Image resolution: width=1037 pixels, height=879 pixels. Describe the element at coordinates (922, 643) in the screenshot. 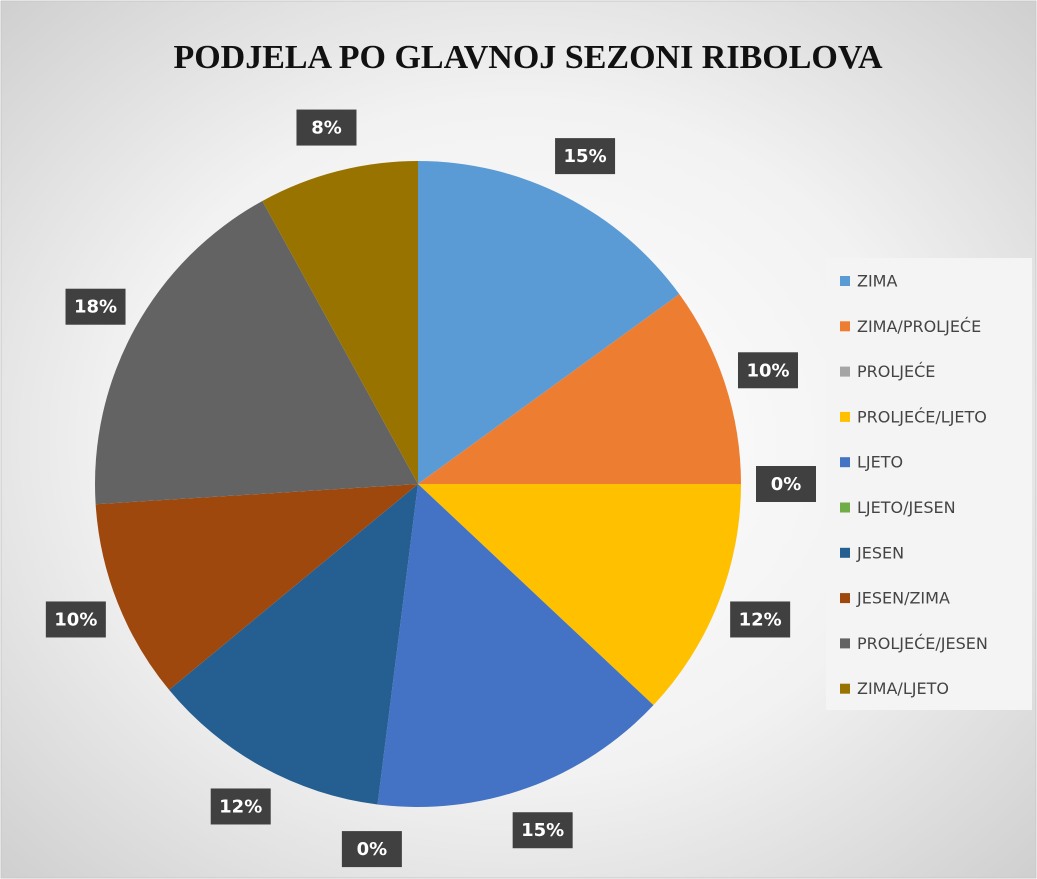

I see `legend-label: PROLJEĆE/JESEN` at that location.